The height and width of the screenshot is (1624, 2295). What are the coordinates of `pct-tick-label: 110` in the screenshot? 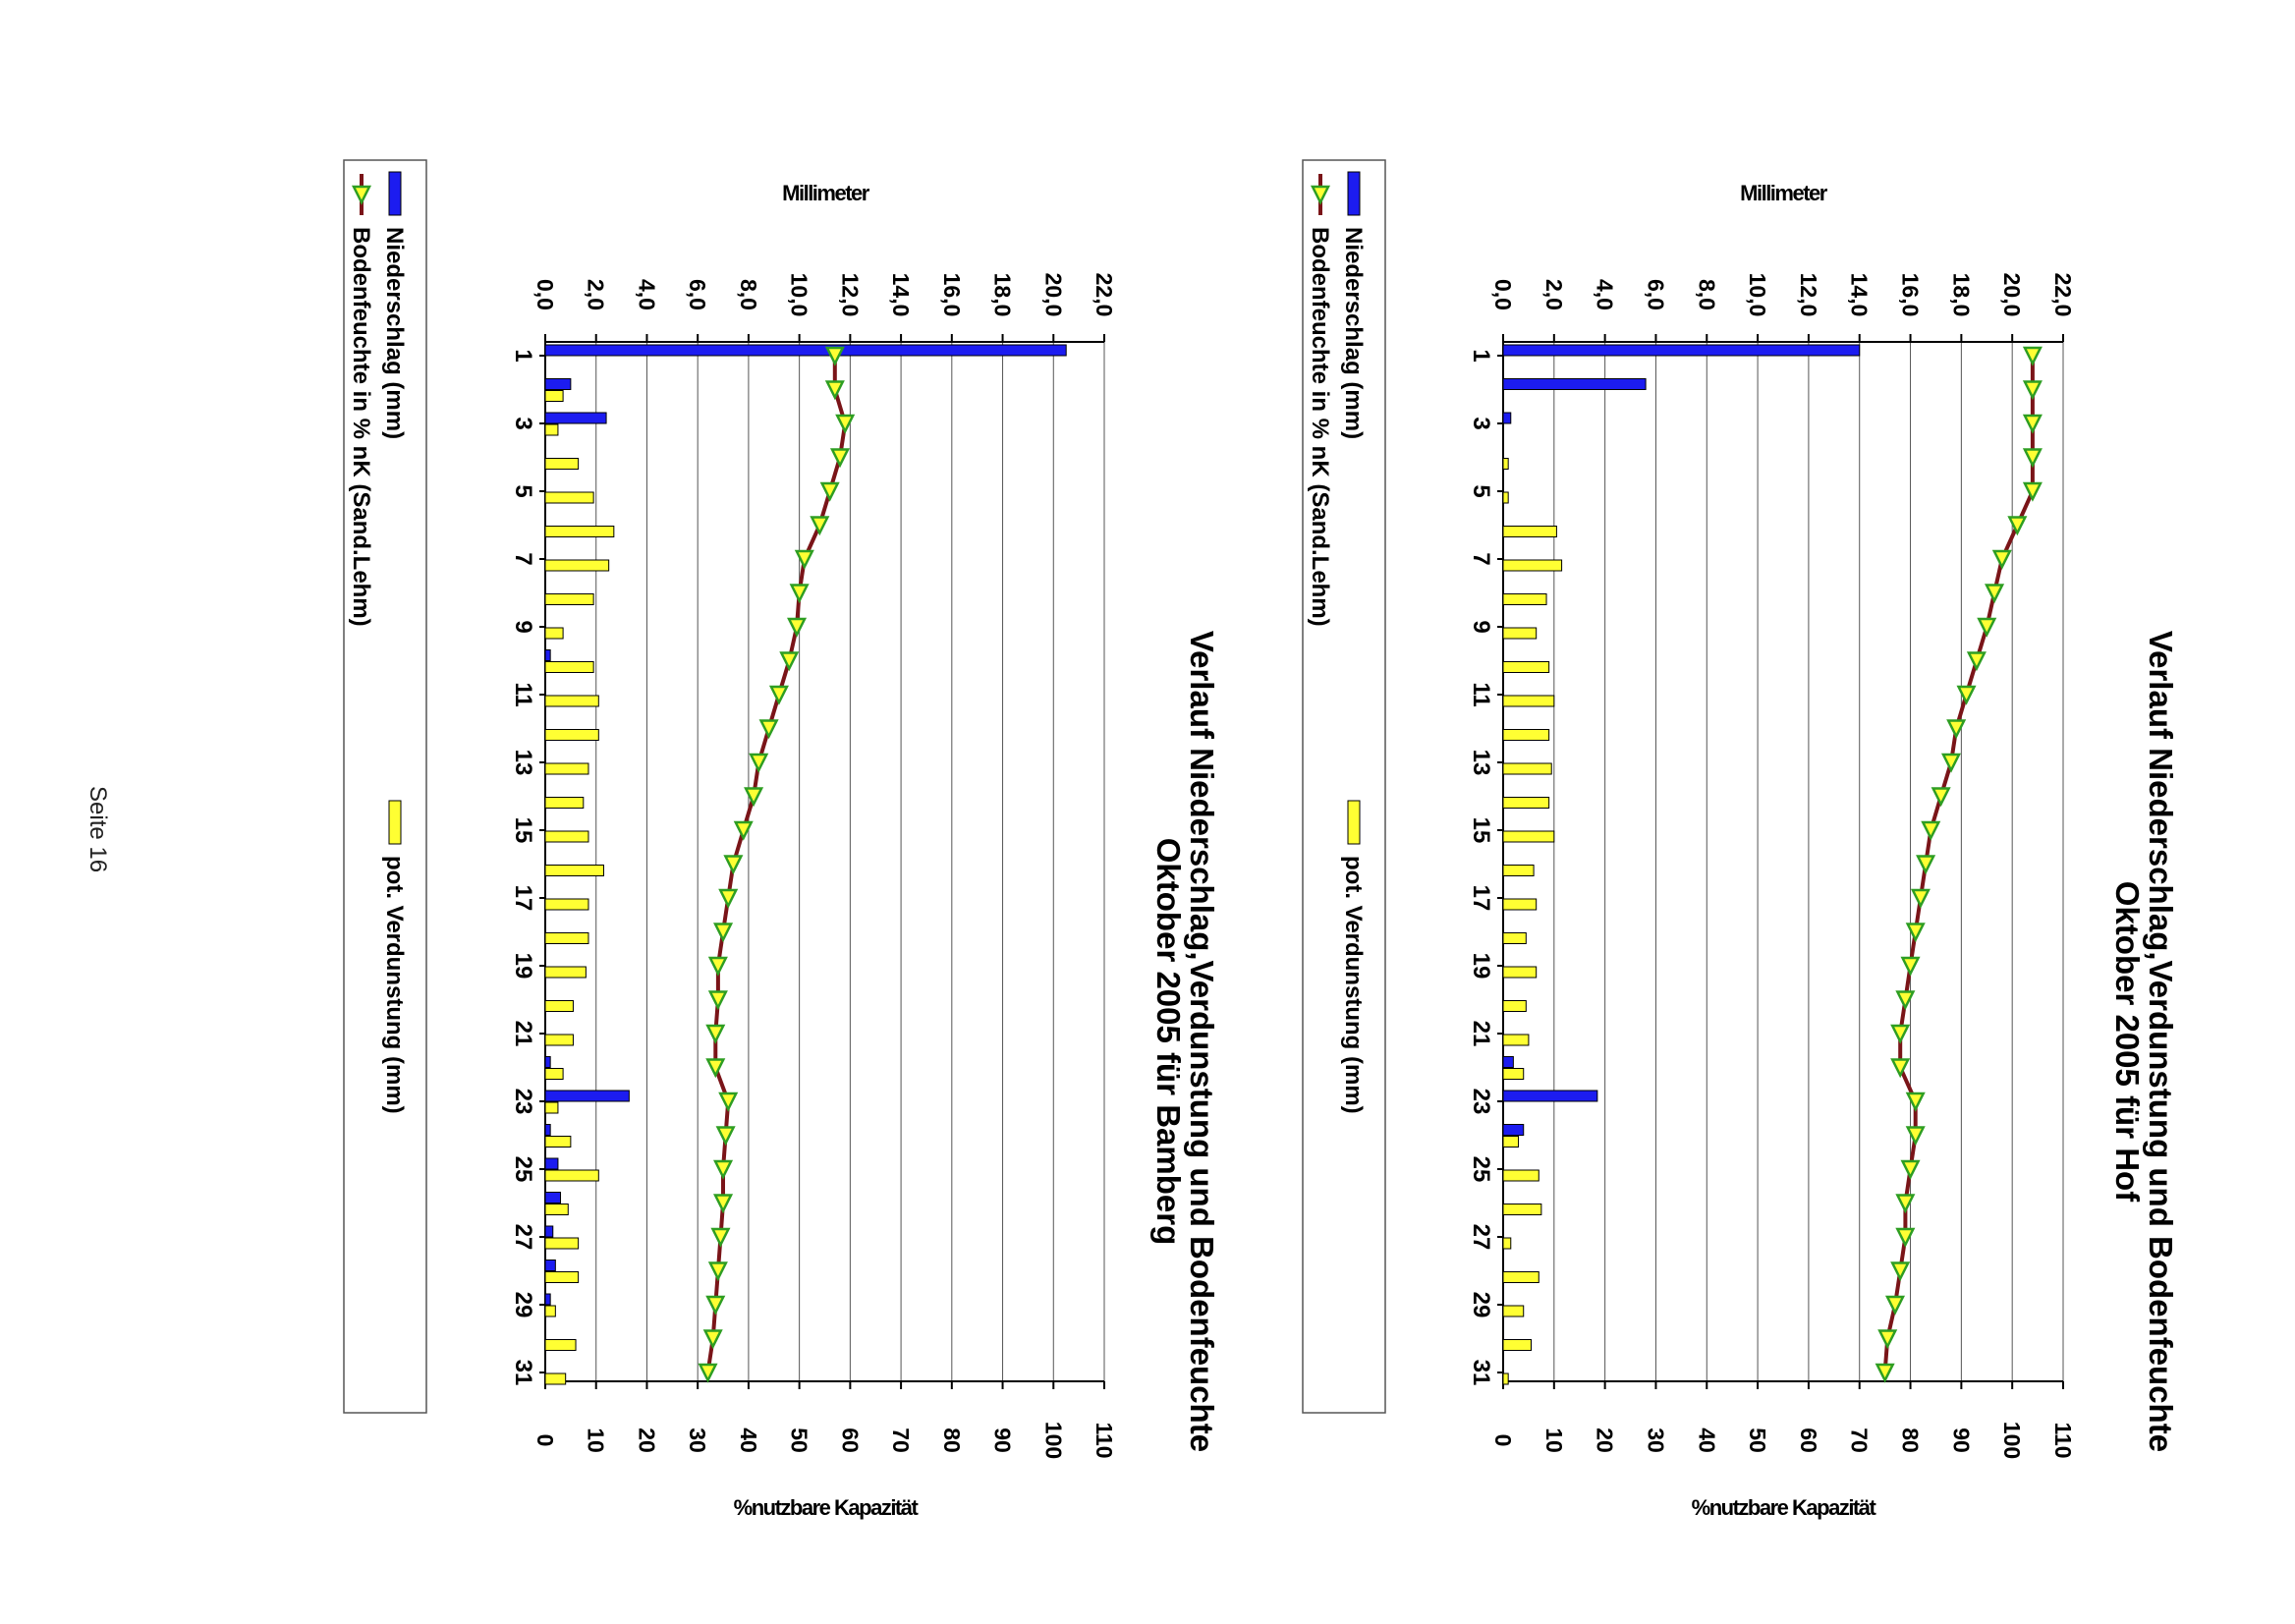 It's located at (1105, 1440).